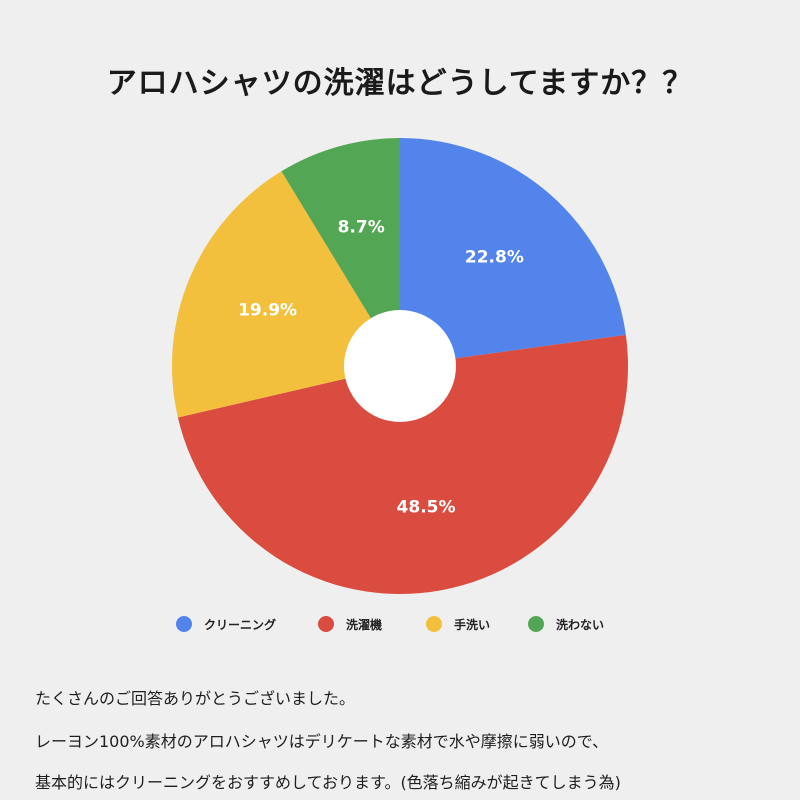 The width and height of the screenshot is (800, 800). What do you see at coordinates (240, 624) in the screenshot?
I see `legend-label-1: クリーニング` at bounding box center [240, 624].